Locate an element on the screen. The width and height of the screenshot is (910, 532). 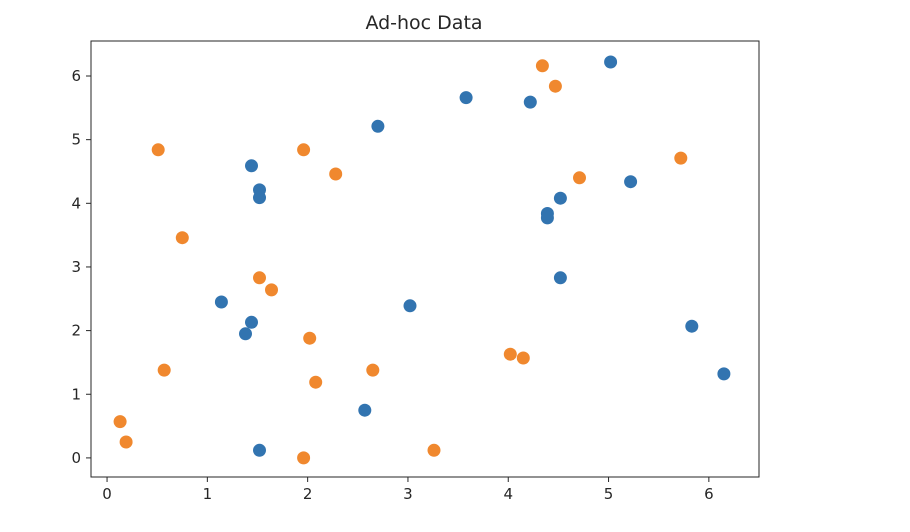
y-tick-label: 6 is located at coordinates (76, 76).